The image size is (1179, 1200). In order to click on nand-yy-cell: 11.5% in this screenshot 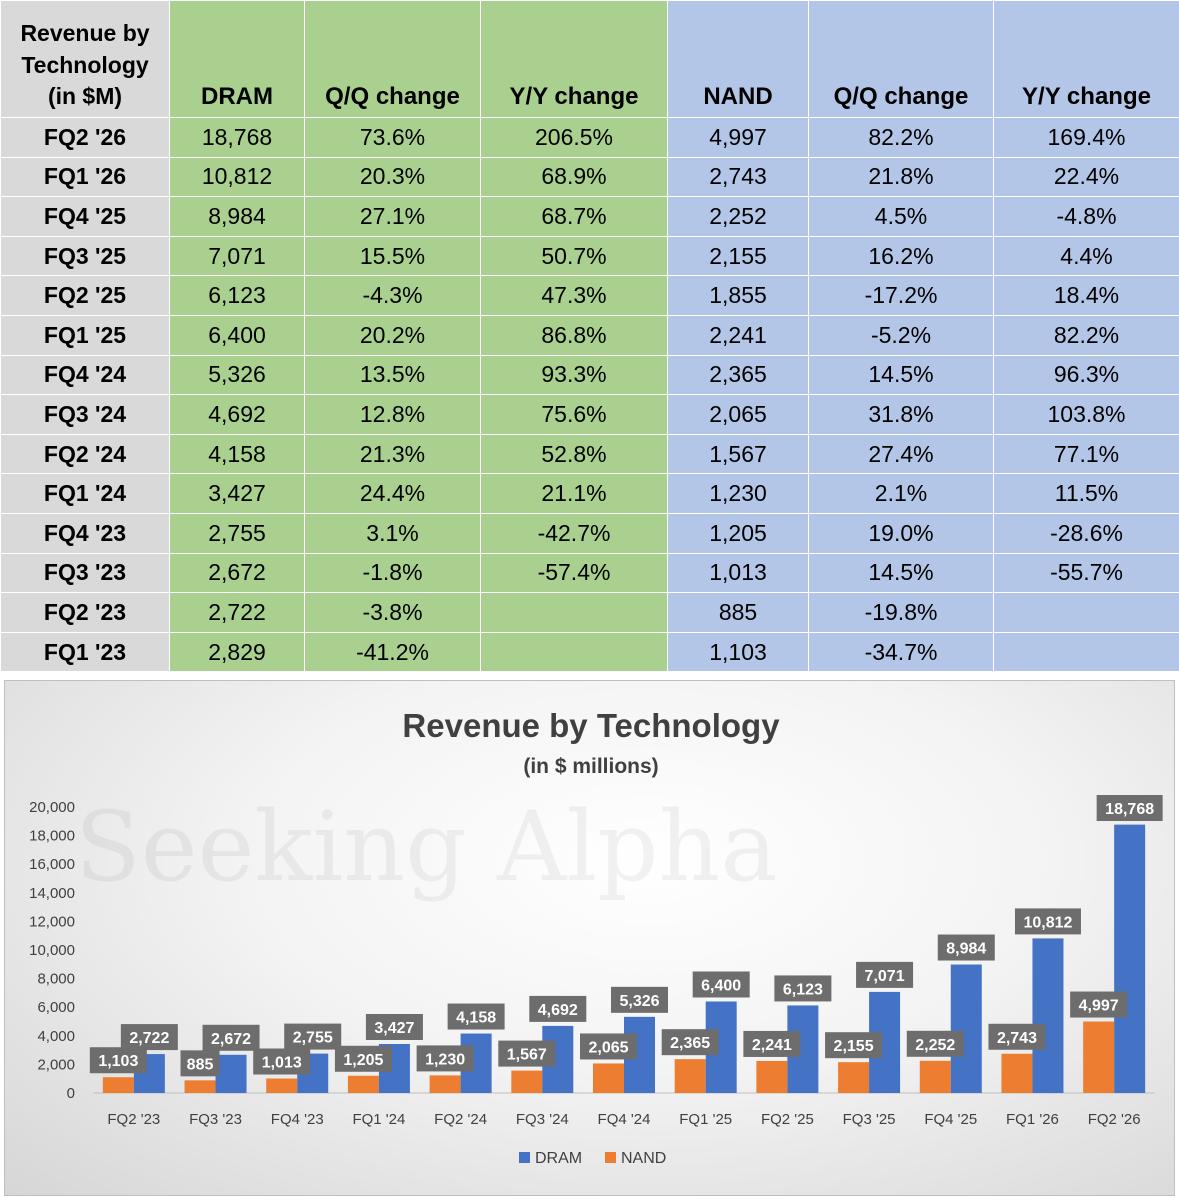, I will do `click(1086, 493)`.